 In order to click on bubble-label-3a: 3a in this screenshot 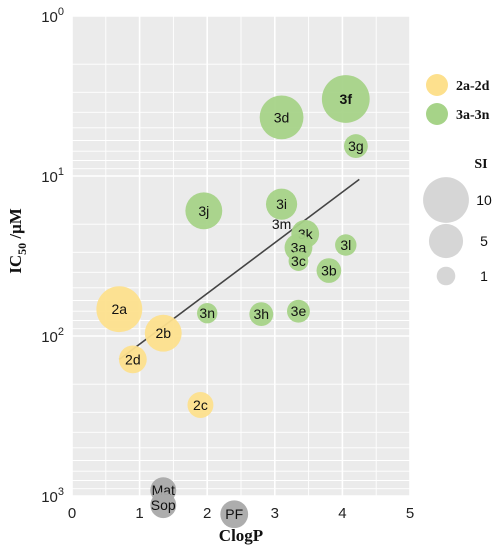, I will do `click(299, 248)`.